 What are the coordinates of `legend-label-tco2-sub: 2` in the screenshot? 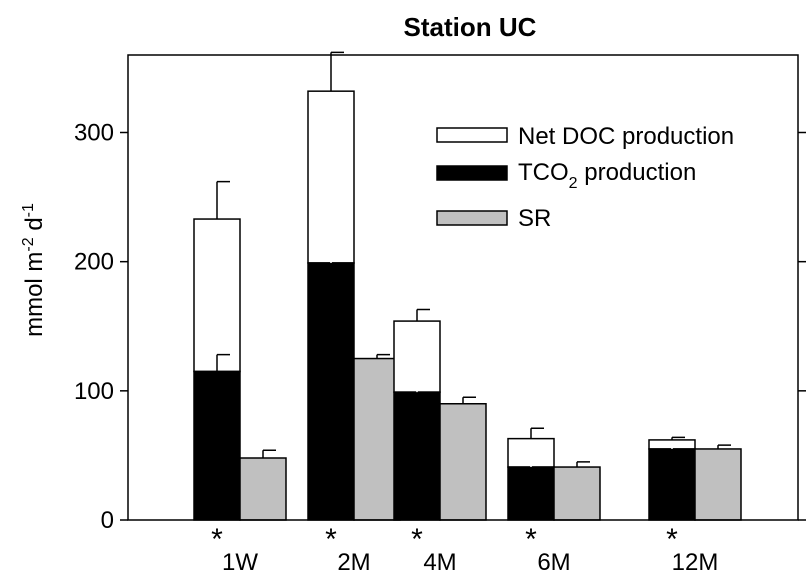 It's located at (573, 183).